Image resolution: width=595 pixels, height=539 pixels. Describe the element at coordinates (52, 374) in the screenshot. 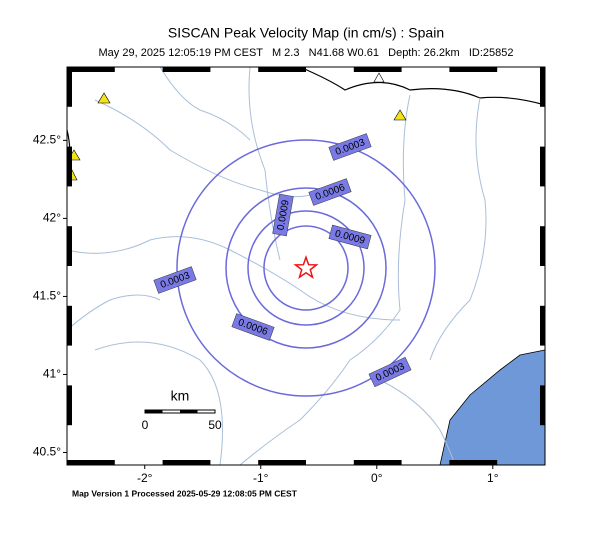

I see `y-tick-label: 41°` at that location.